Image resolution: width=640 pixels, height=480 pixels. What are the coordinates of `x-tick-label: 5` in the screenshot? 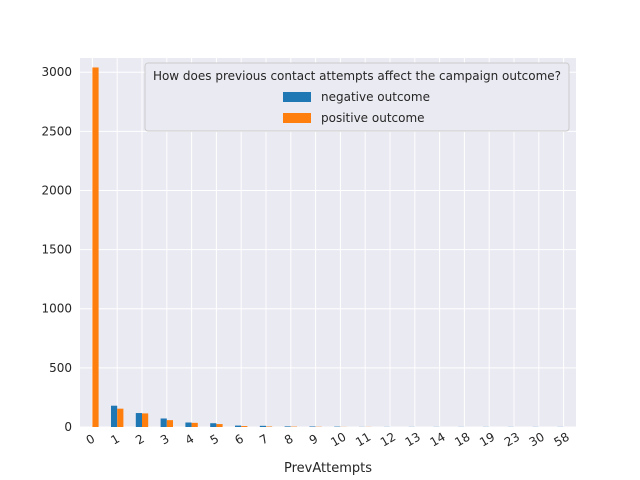 It's located at (215, 440).